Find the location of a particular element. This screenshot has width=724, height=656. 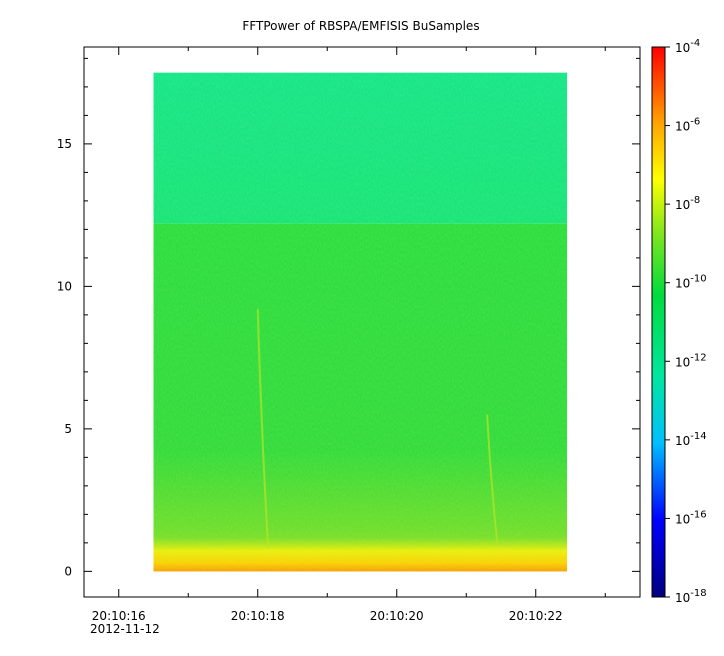

colorbar-tick-label: 10⁻⁶ is located at coordinates (687, 125).